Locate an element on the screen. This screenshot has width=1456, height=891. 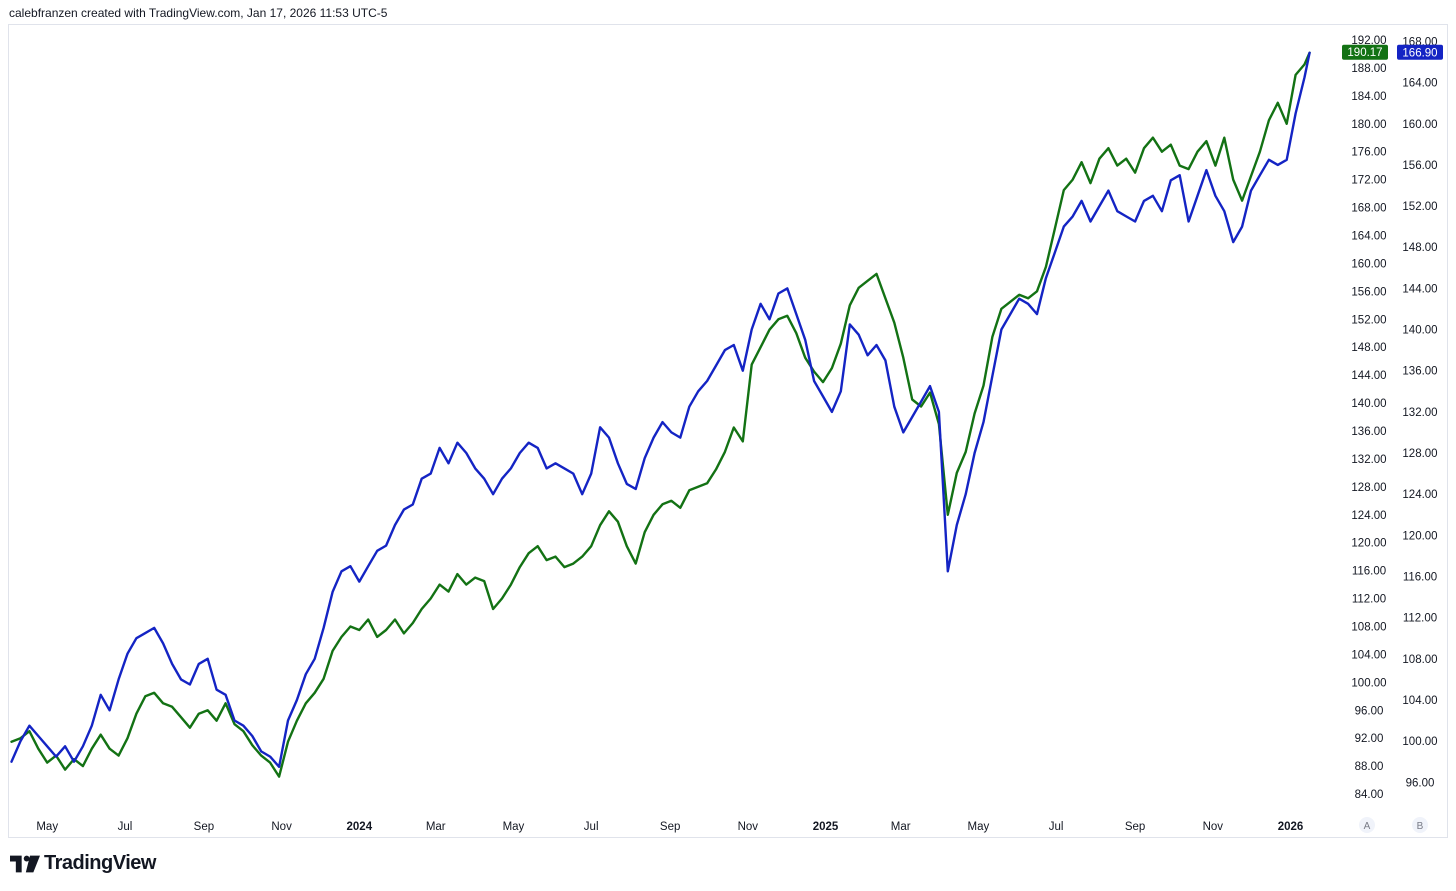
left-axis-tick-label: 108.00 is located at coordinates (1368, 627).